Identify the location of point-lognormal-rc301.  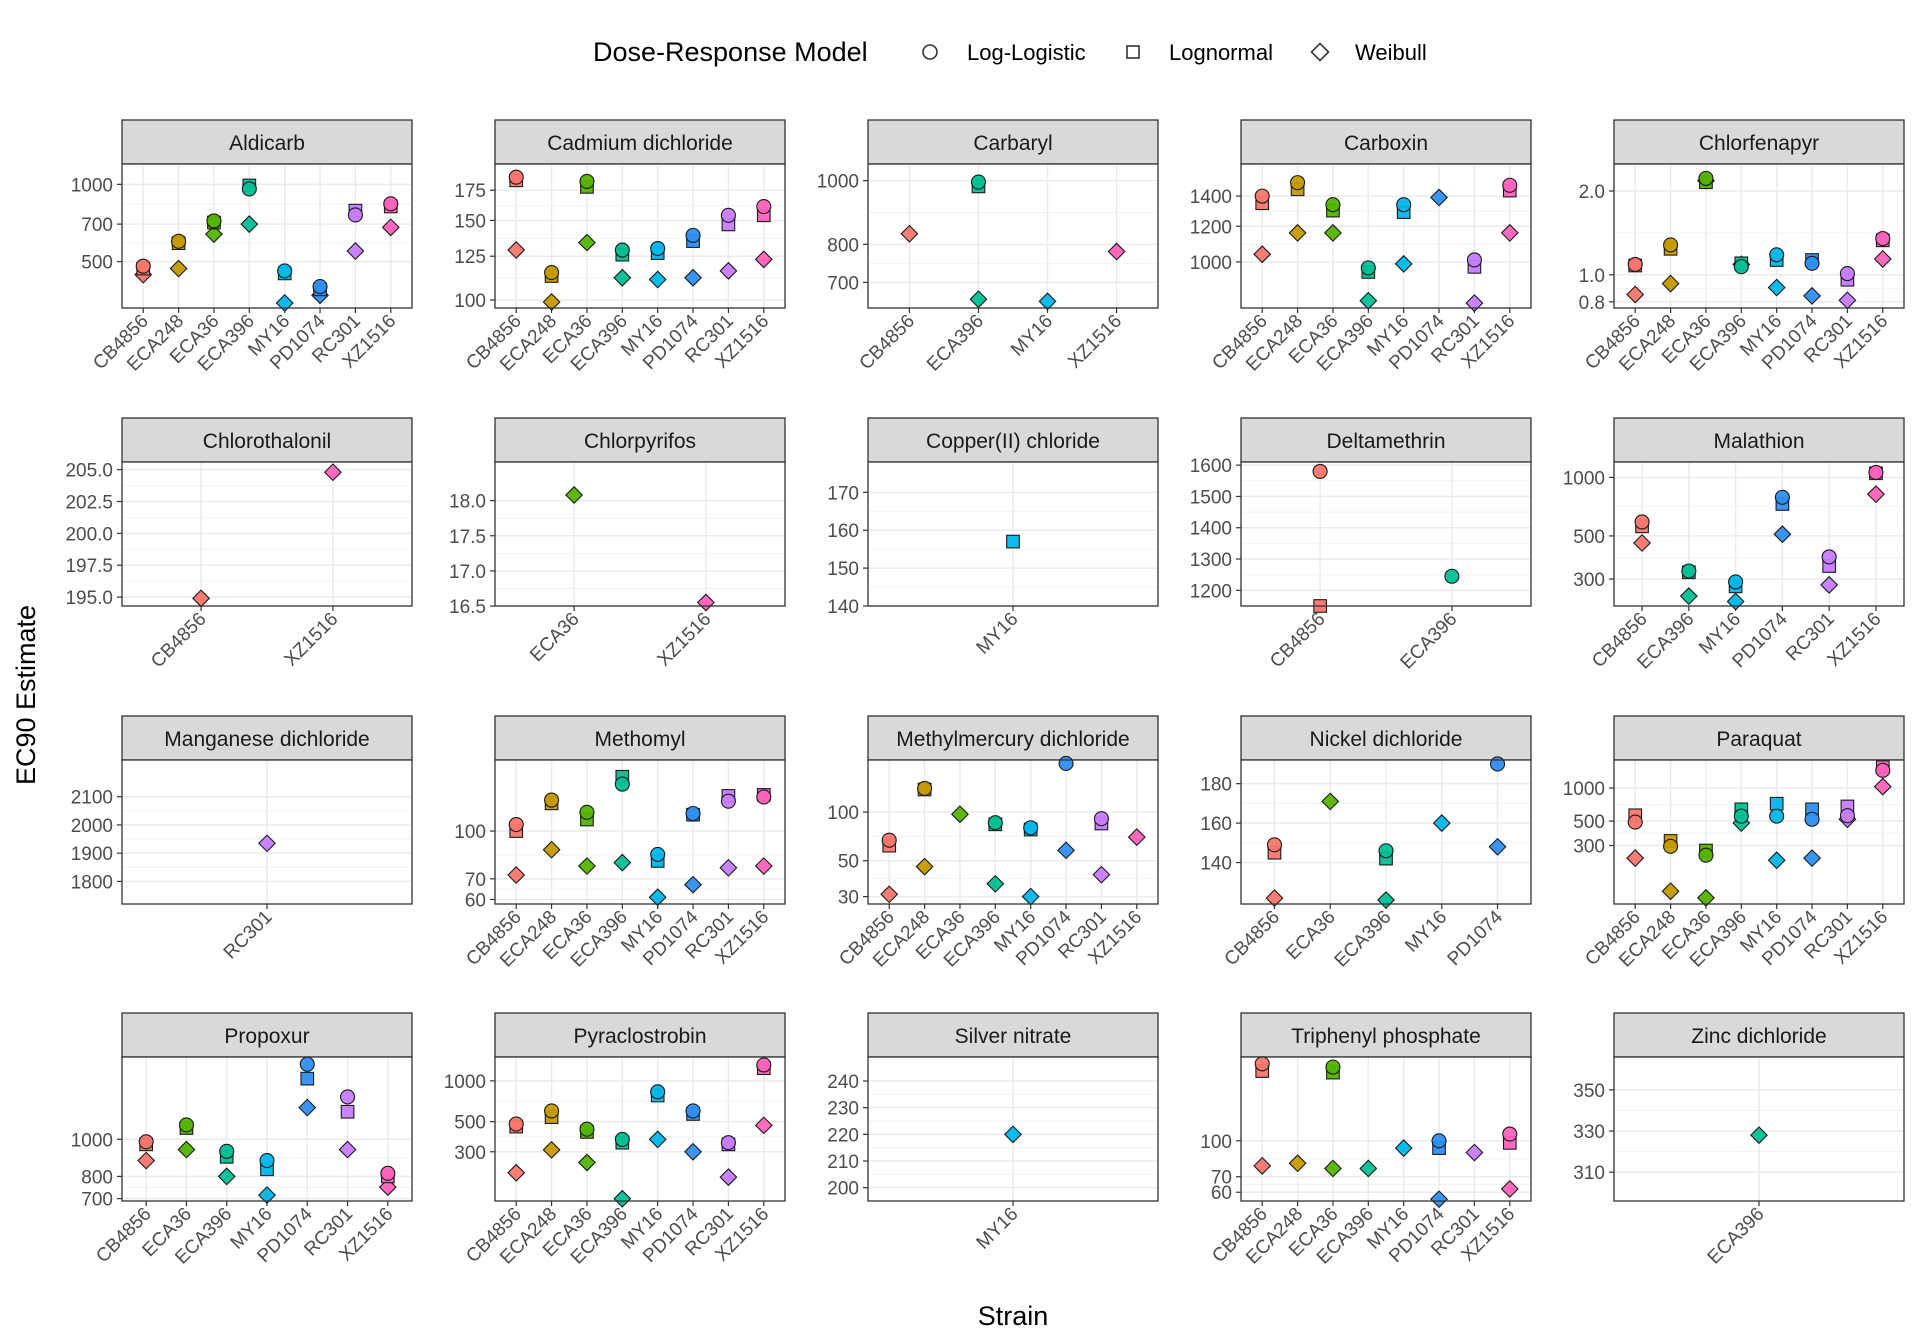
(347, 1111).